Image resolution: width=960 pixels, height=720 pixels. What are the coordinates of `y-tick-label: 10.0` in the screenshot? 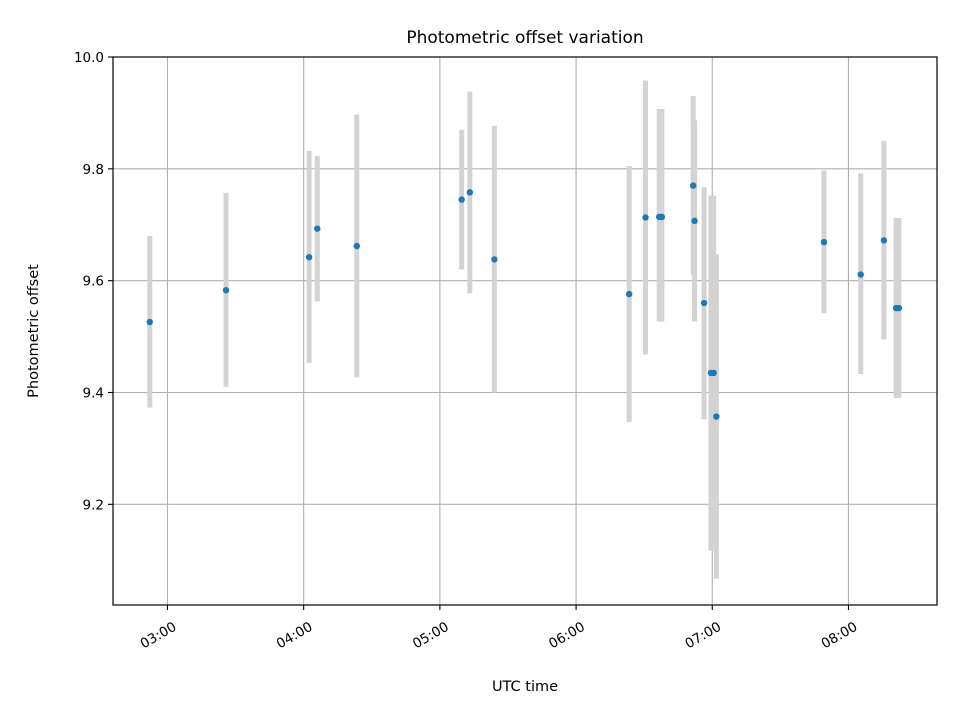 It's located at (89, 58).